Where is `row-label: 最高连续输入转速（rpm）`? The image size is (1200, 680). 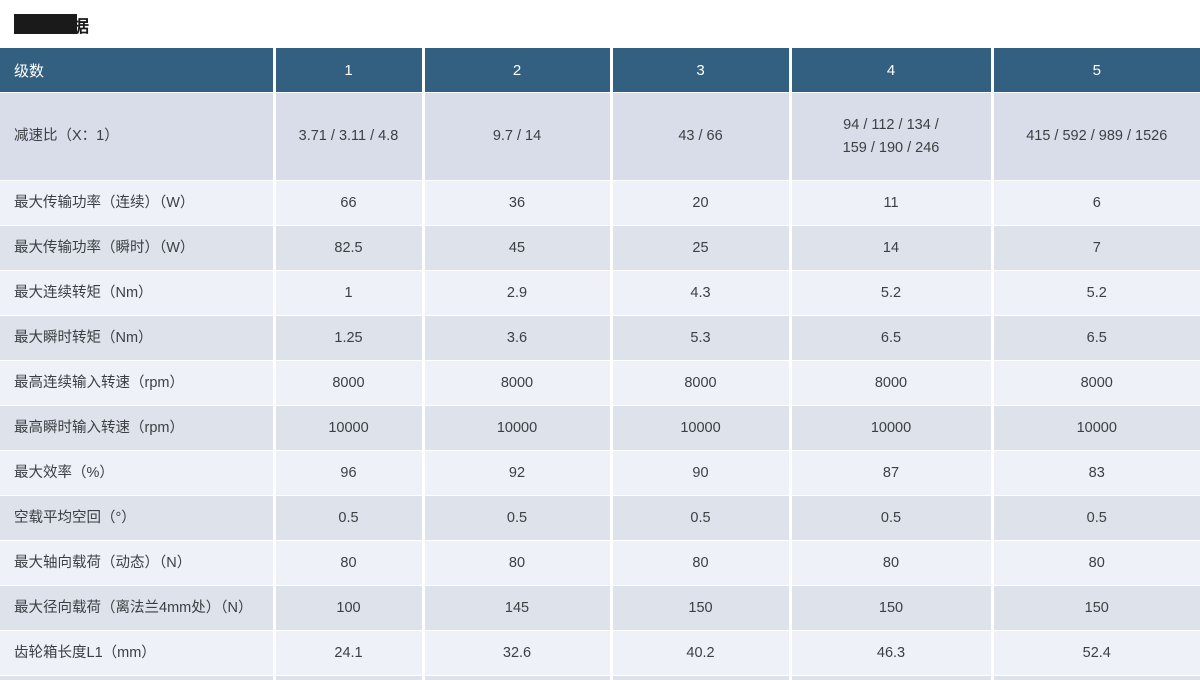 row-label: 最高连续输入转速（rpm） is located at coordinates (137, 383).